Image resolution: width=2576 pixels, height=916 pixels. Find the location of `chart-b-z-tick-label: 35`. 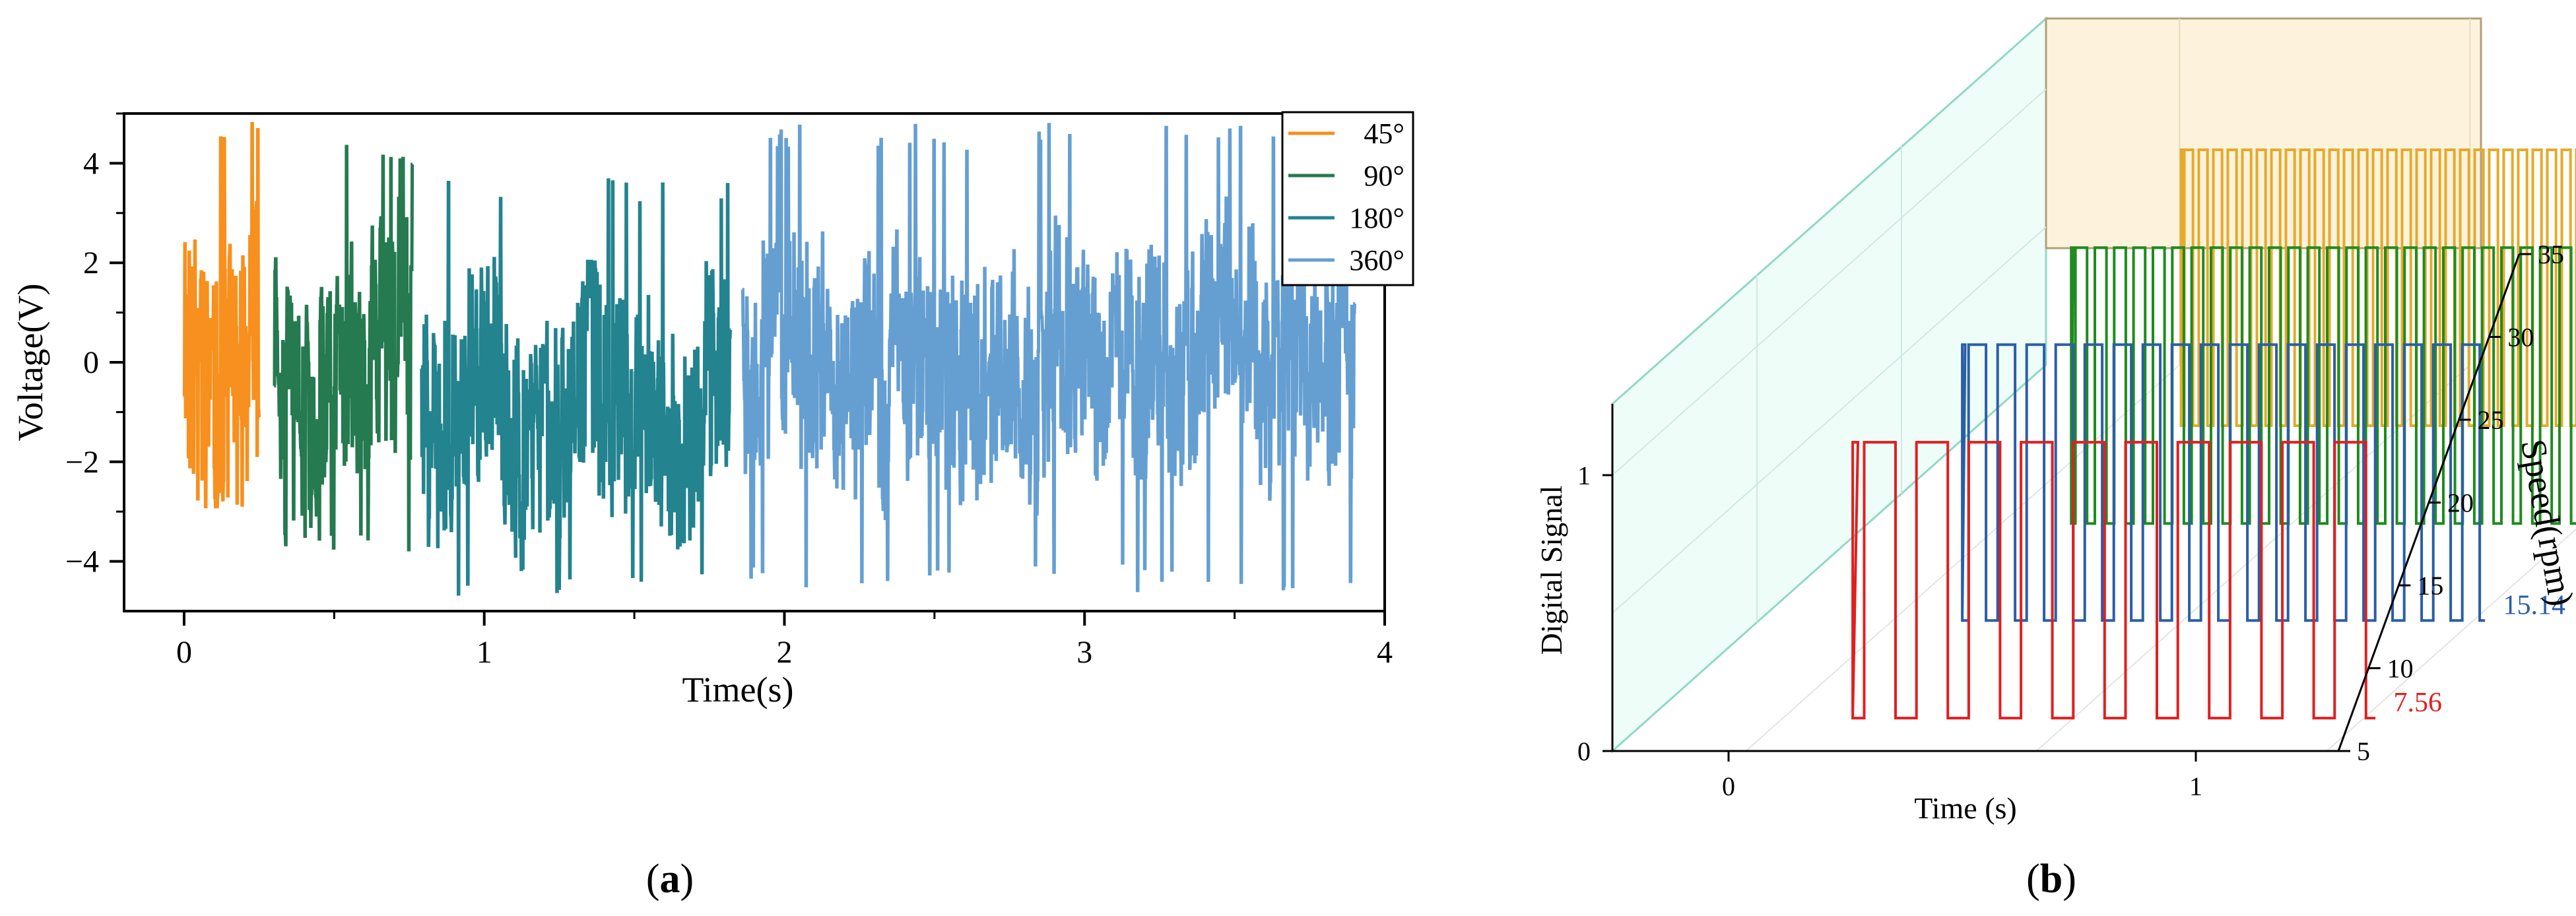

chart-b-z-tick-label: 35 is located at coordinates (2551, 254).